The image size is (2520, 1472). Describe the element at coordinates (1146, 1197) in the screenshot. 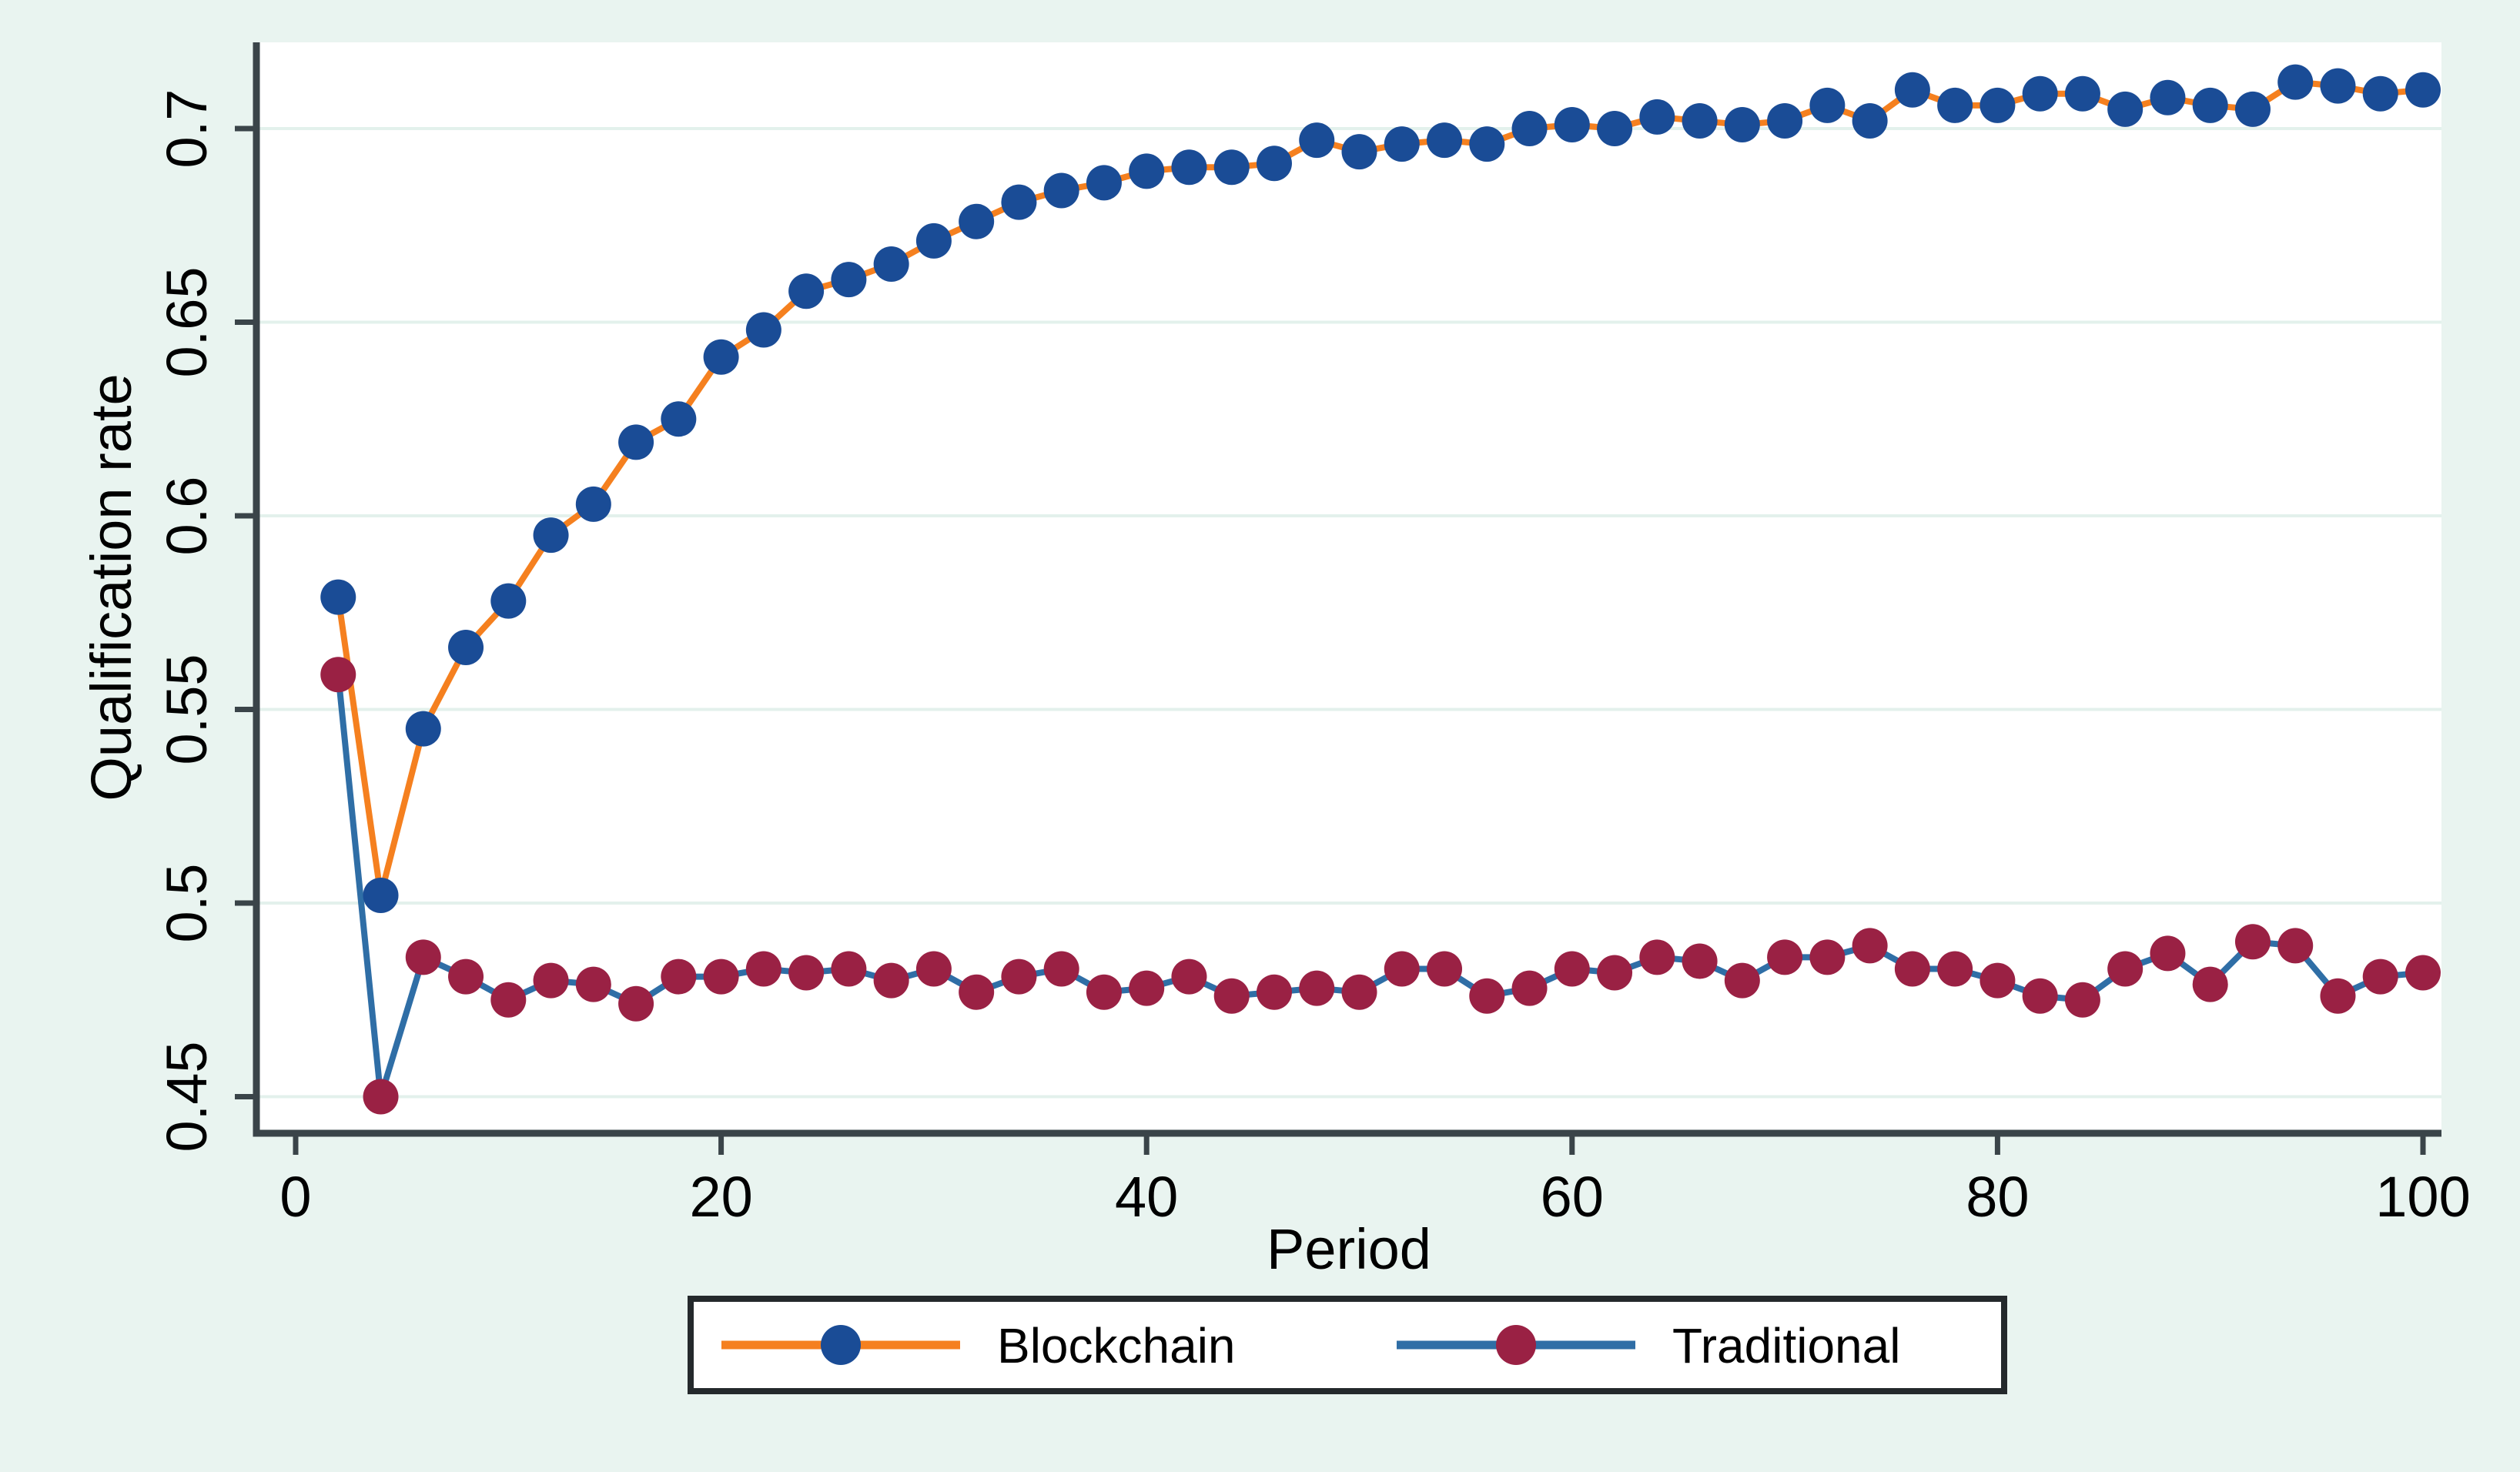

I see `x-tick-label: 40` at that location.